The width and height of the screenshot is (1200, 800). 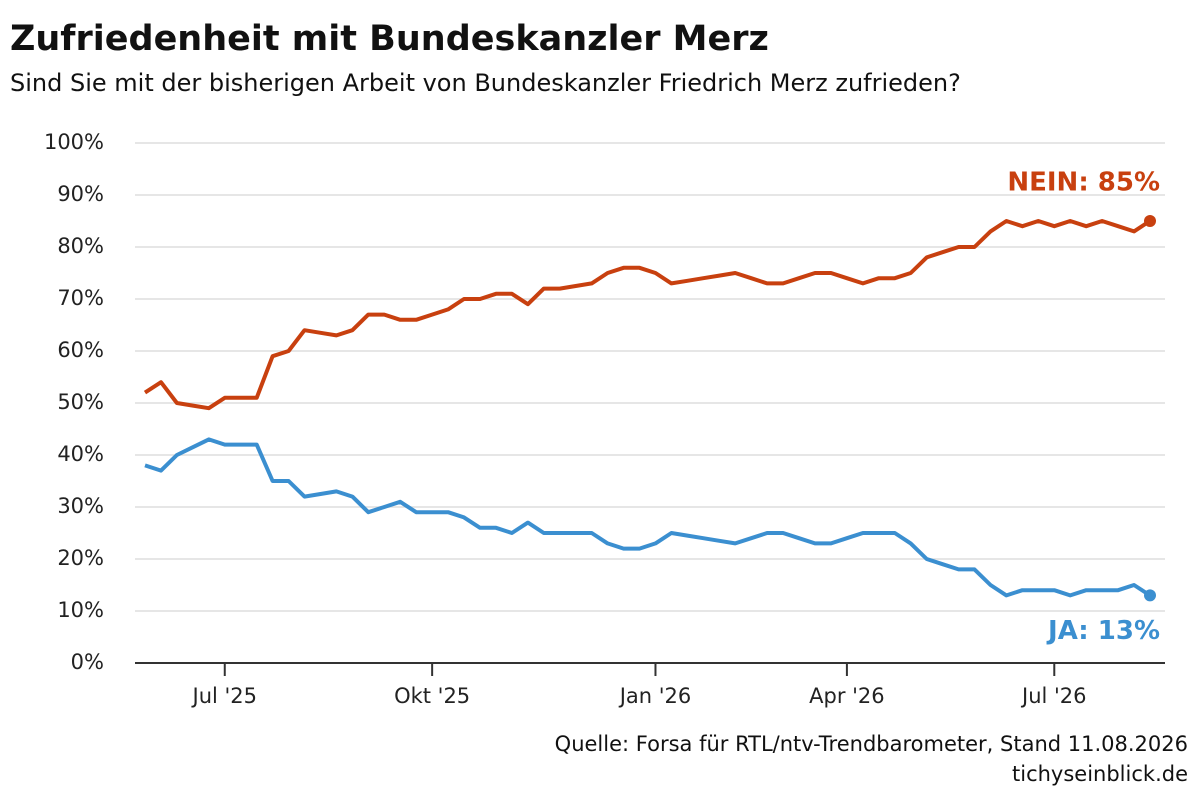 What do you see at coordinates (80, 350) in the screenshot?
I see `y-tick-label: 60%` at bounding box center [80, 350].